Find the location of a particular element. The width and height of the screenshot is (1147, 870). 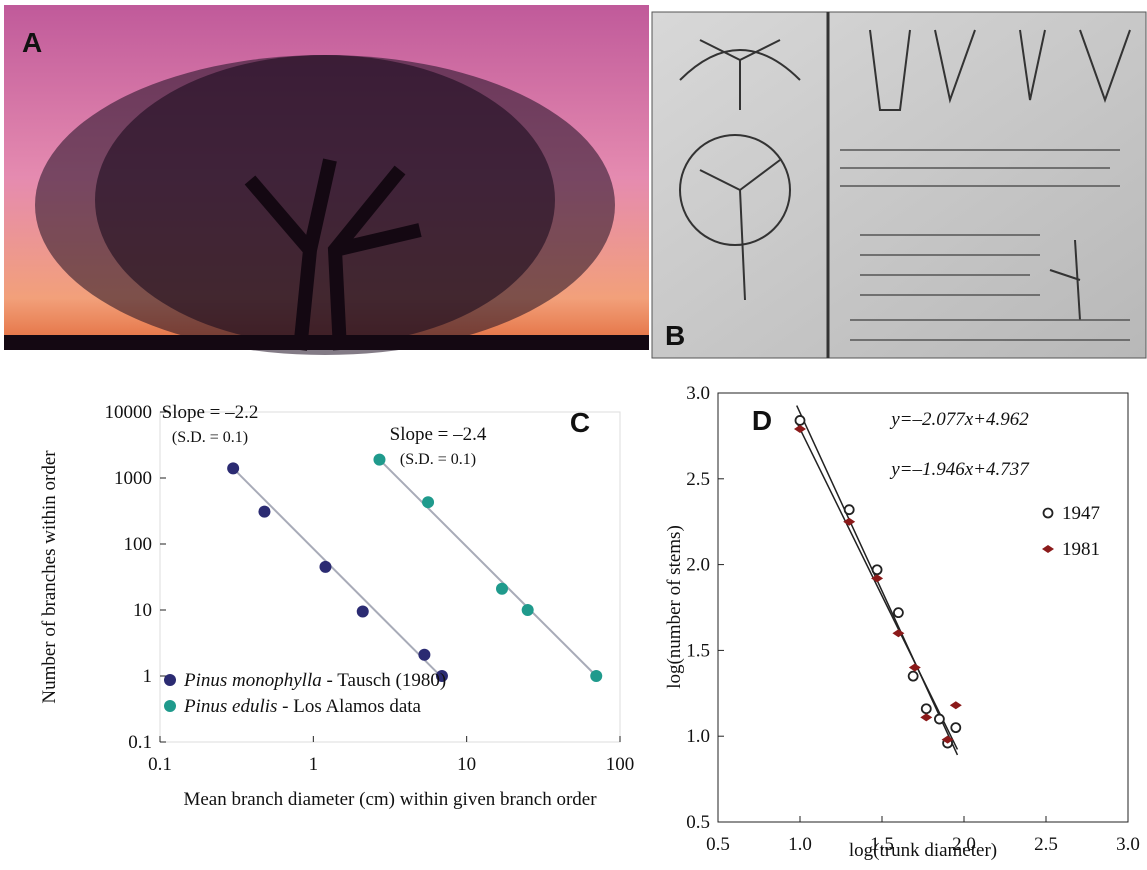

y-tick-label: 1.0 is located at coordinates (698, 736).